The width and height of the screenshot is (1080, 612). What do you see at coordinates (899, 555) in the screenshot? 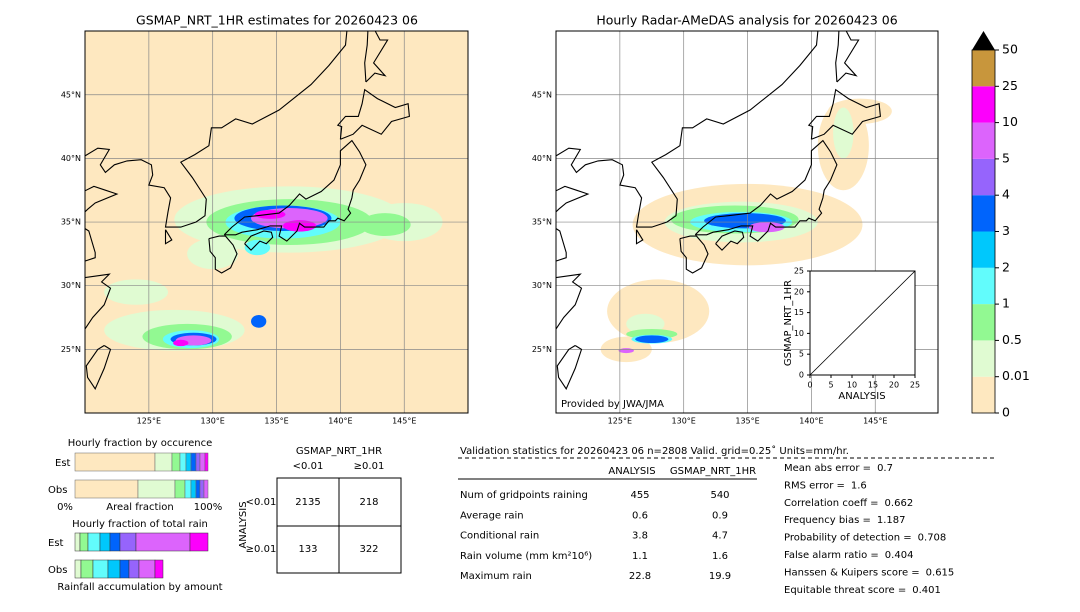
I see `score-value: 0.404` at bounding box center [899, 555].